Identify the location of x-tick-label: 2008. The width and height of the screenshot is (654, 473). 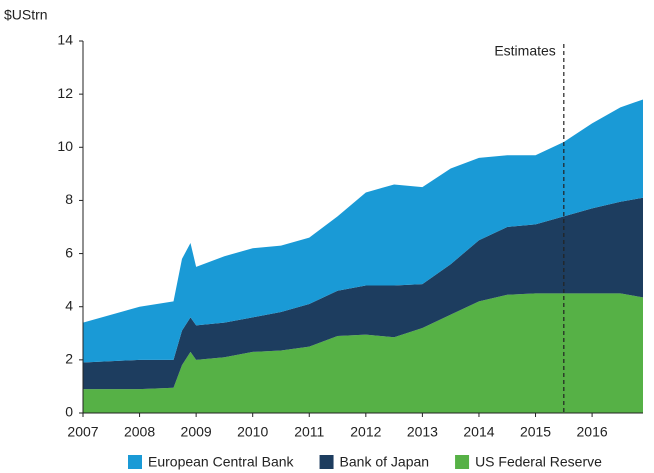
(139, 432).